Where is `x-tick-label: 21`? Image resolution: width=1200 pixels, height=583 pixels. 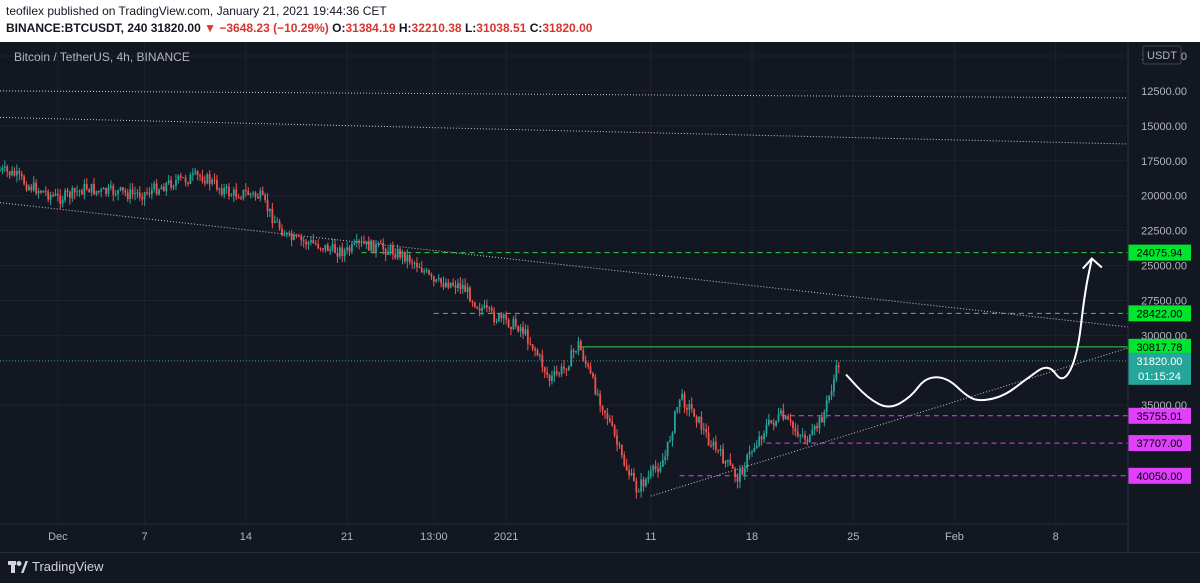
x-tick-label: 21 is located at coordinates (347, 537).